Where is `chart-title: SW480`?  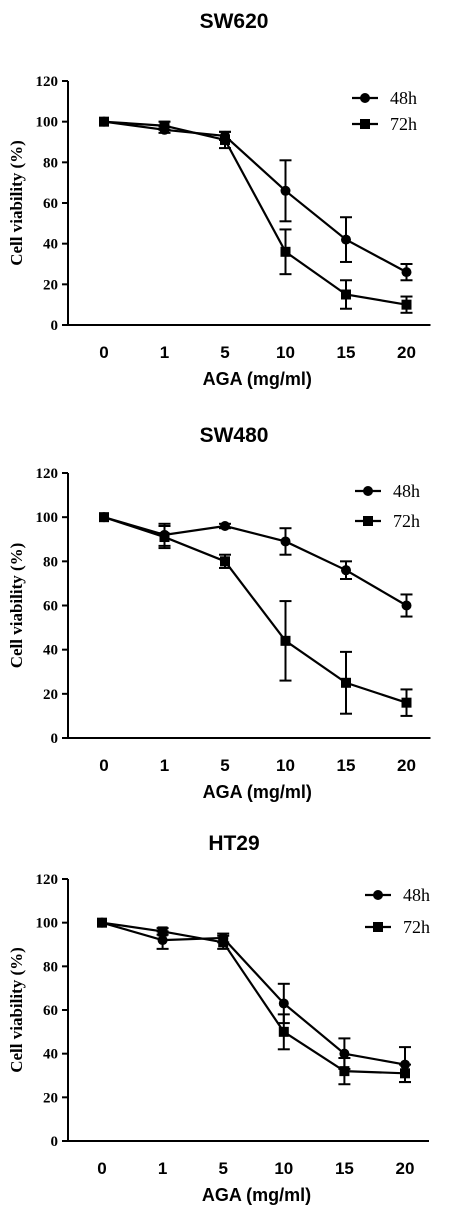 chart-title: SW480 is located at coordinates (234, 435).